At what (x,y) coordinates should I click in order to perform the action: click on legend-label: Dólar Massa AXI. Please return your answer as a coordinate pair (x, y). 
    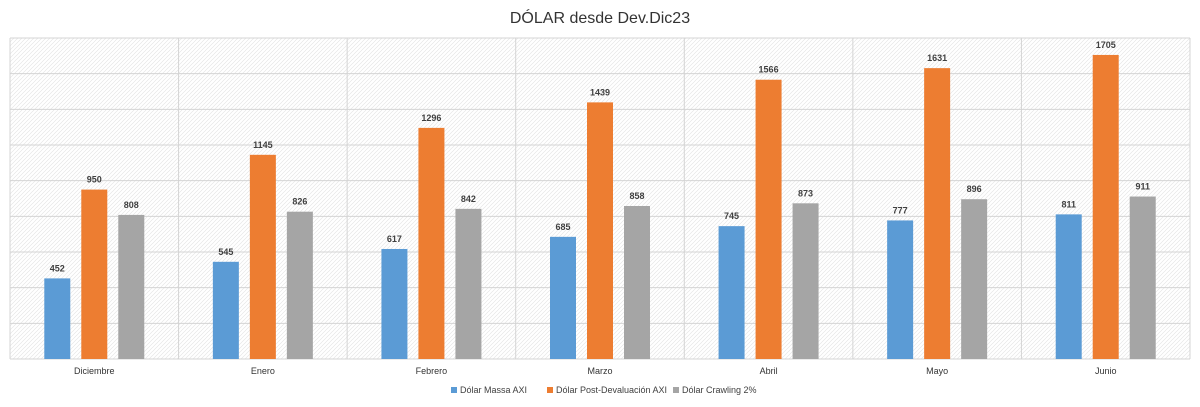
    Looking at the image, I should click on (493, 390).